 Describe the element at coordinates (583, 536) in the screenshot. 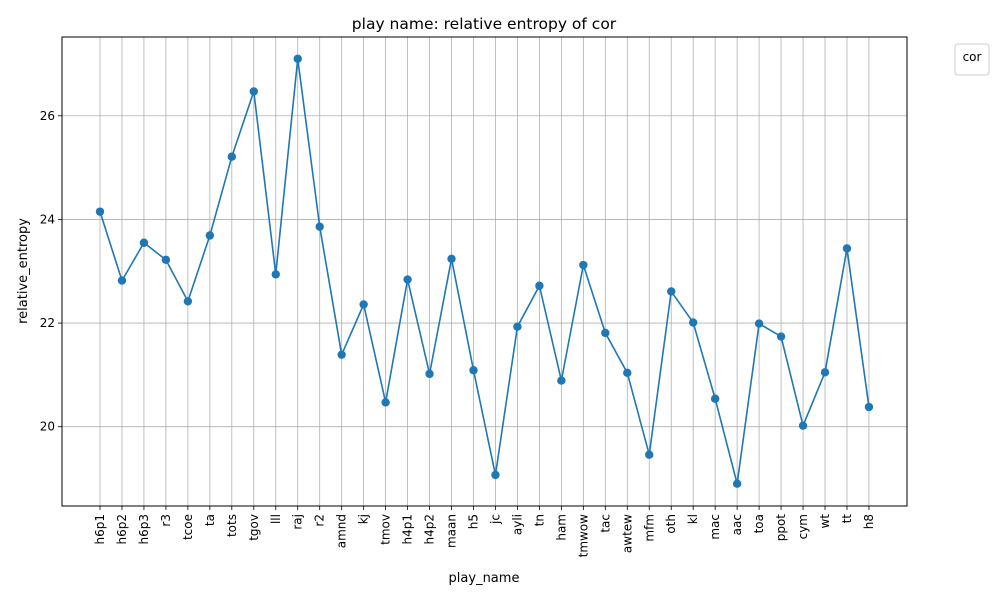

I see `x-tick-label: tmwow` at that location.